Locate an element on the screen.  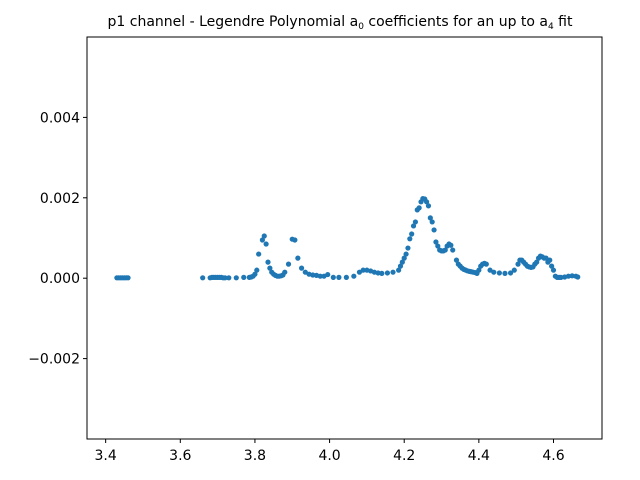
y-tick-label: 0.004 is located at coordinates (60, 118).